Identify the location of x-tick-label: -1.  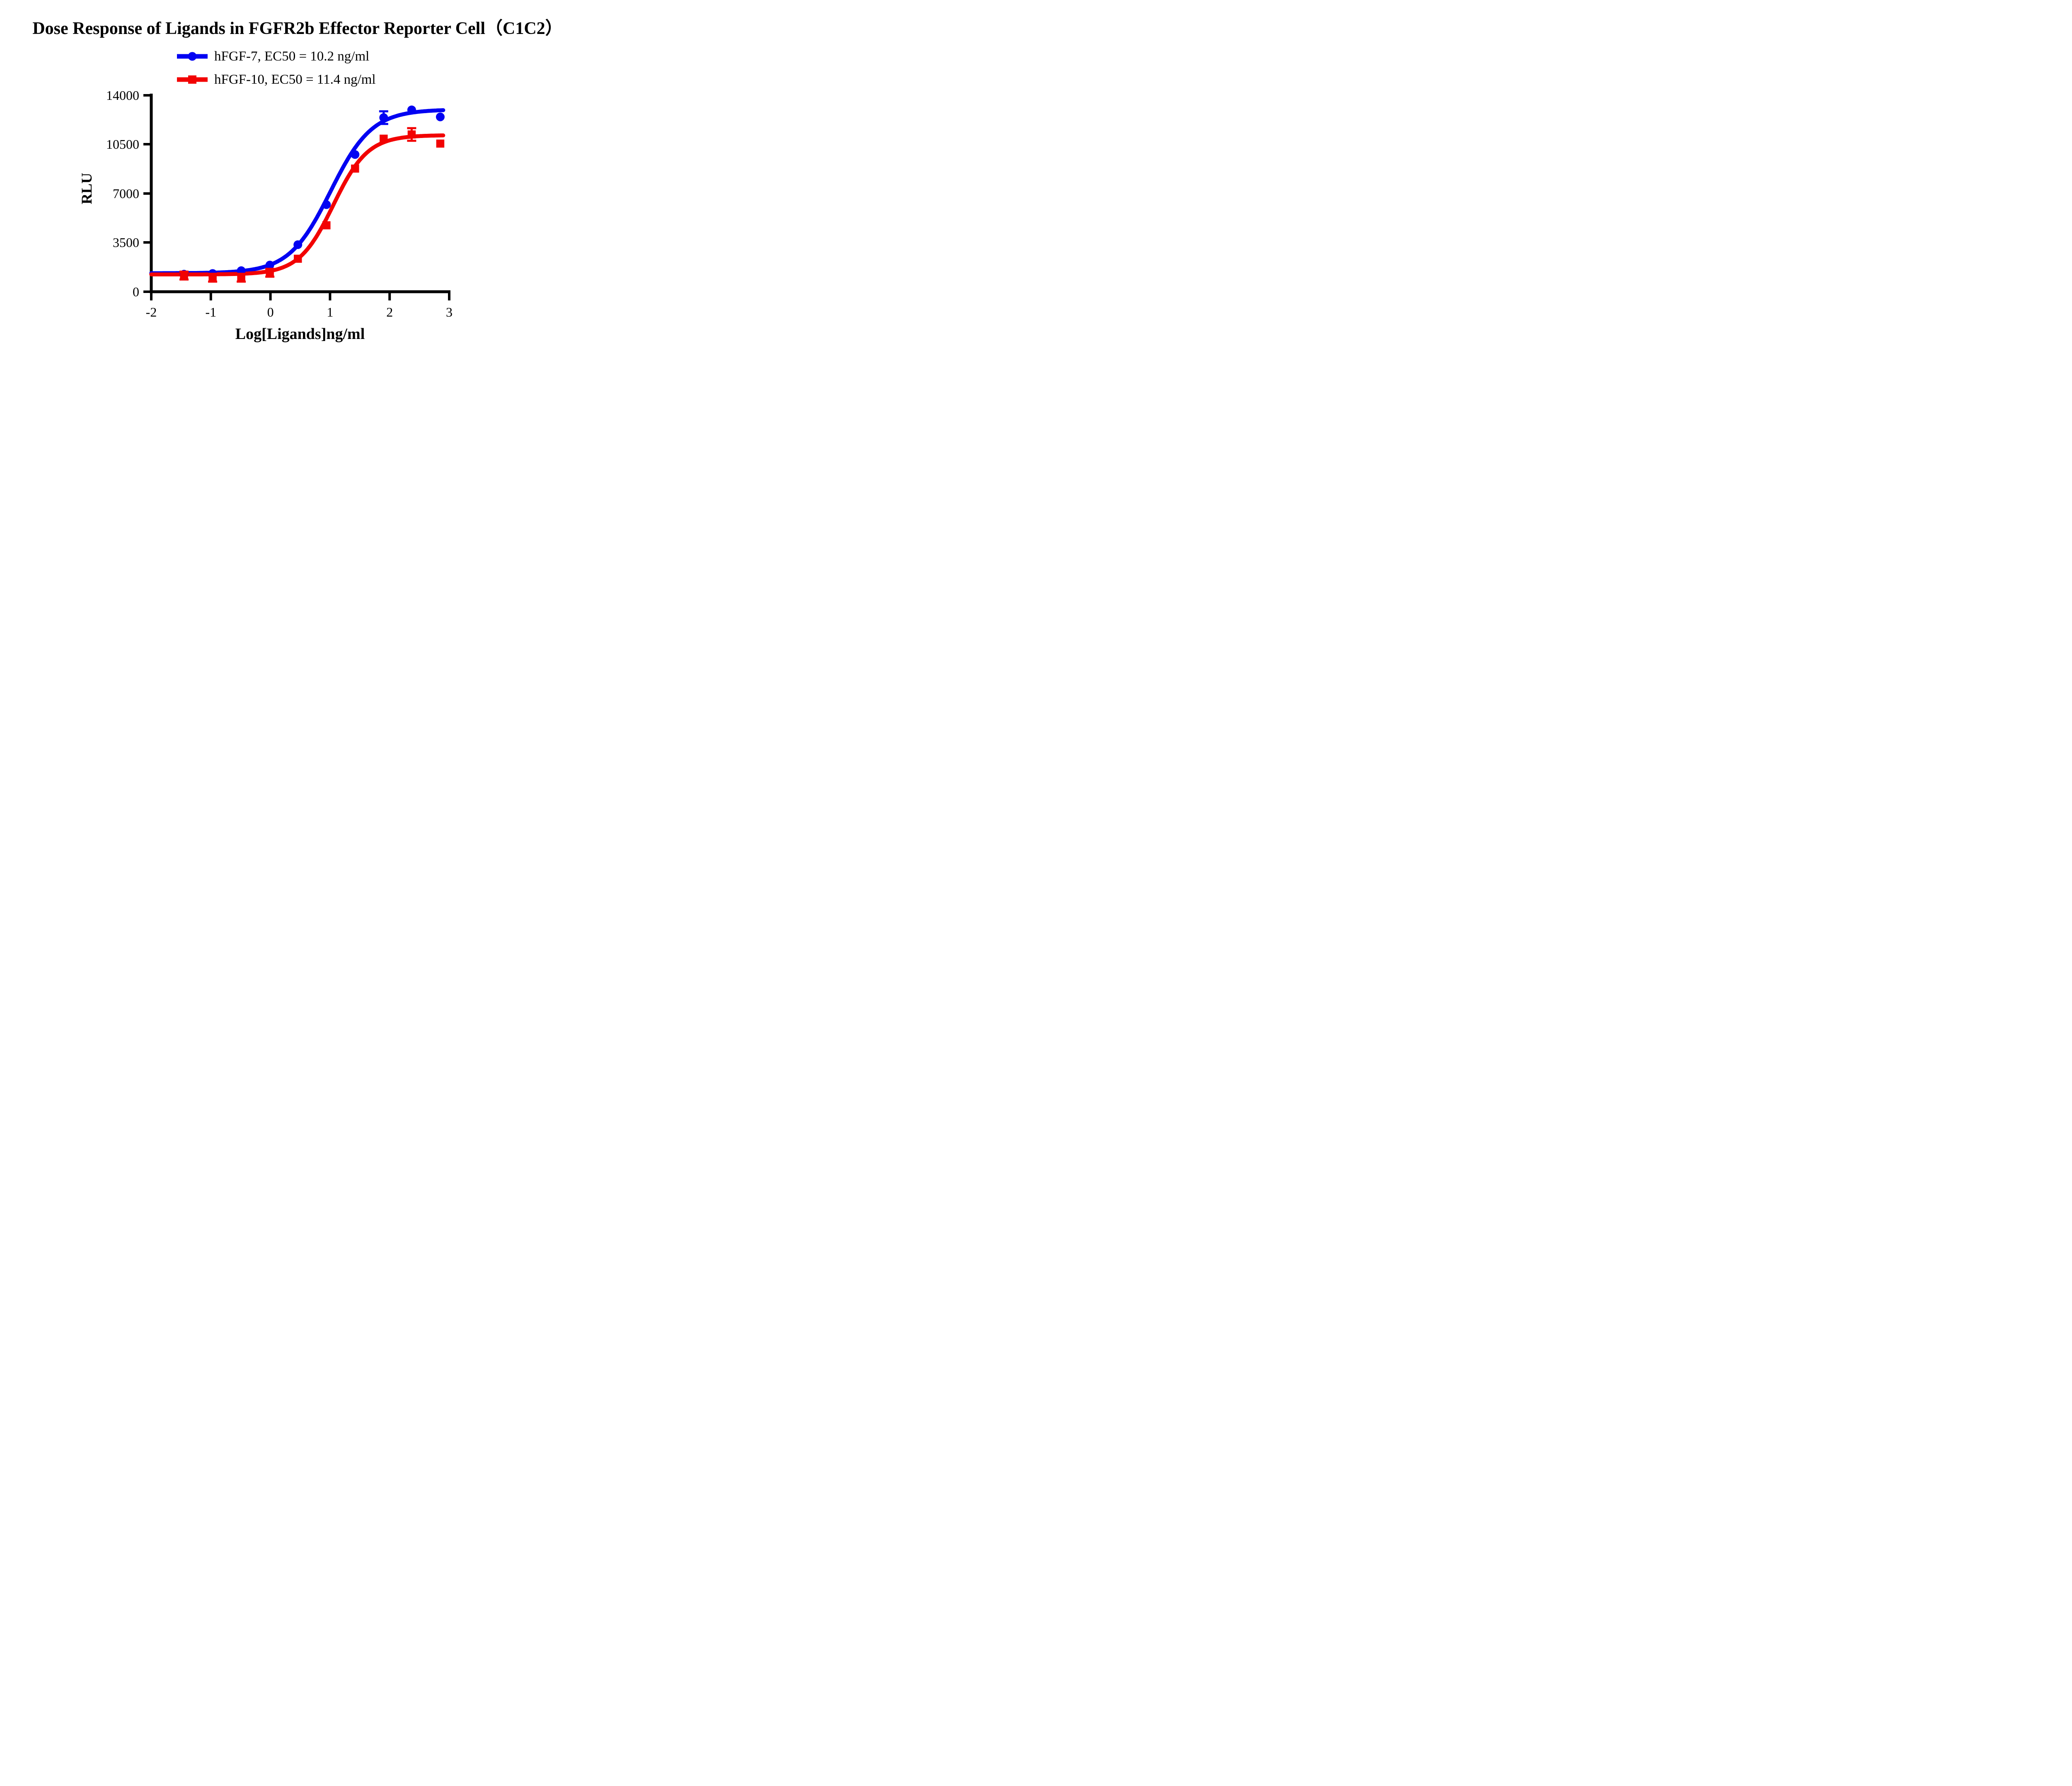
(210, 312).